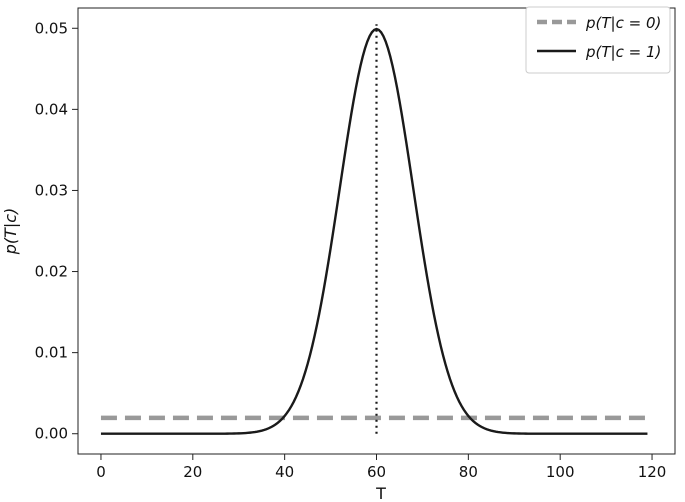 The height and width of the screenshot is (502, 685). What do you see at coordinates (376, 472) in the screenshot?
I see `x-tick-label: 60` at bounding box center [376, 472].